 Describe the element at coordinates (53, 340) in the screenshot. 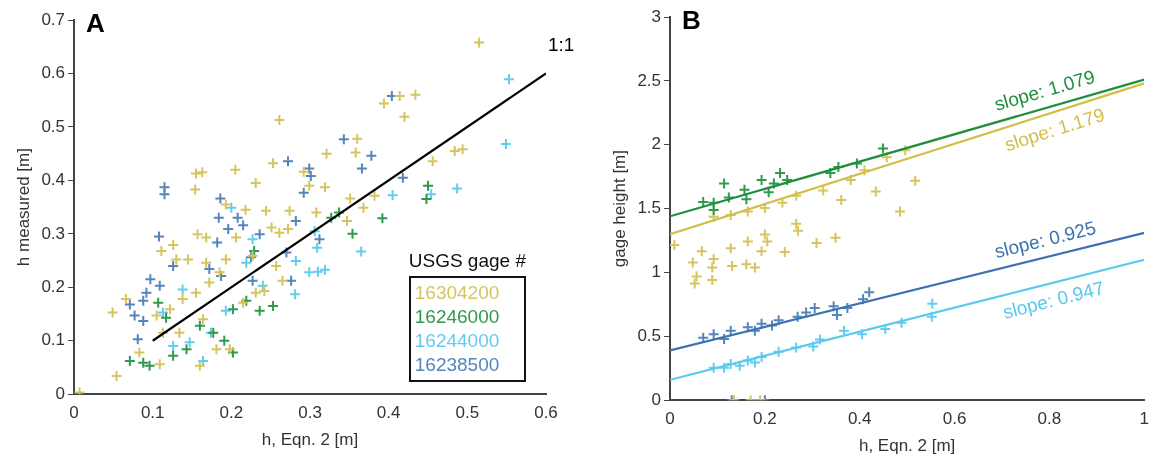

I see `y-tick-label: 0.1` at that location.